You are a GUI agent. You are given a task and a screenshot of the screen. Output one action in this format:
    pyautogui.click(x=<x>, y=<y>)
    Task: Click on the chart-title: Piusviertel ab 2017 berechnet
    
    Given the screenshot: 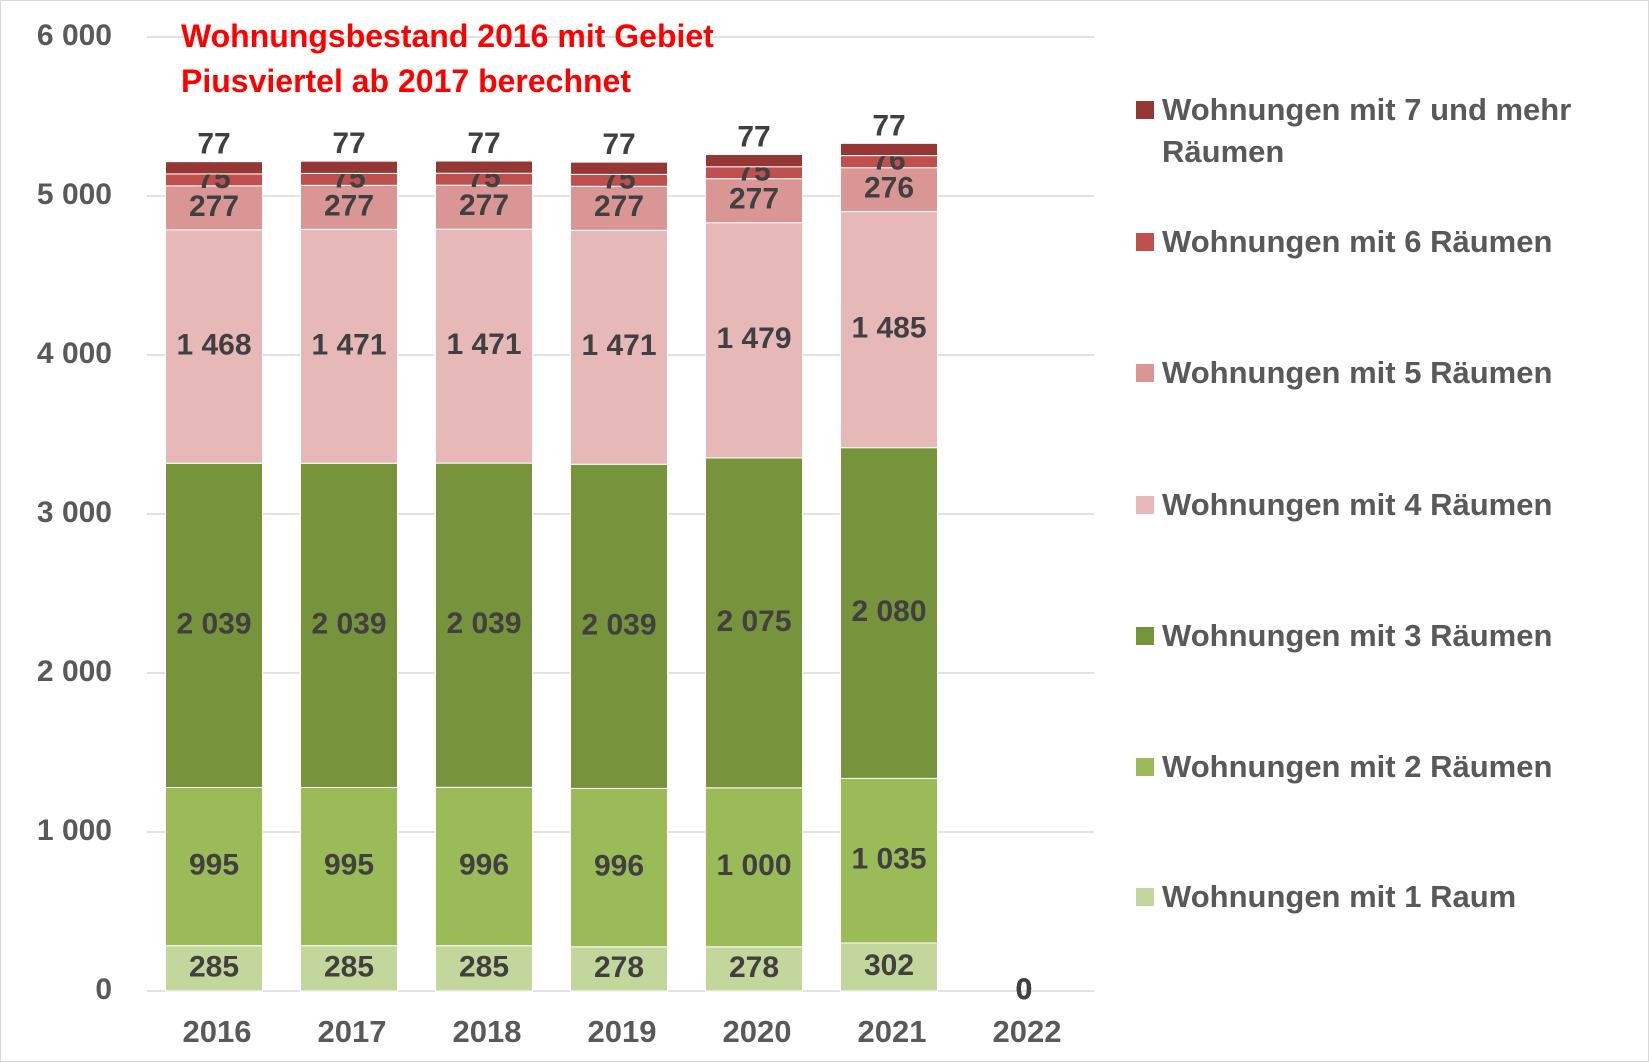 What is the action you would take?
    pyautogui.click(x=406, y=81)
    